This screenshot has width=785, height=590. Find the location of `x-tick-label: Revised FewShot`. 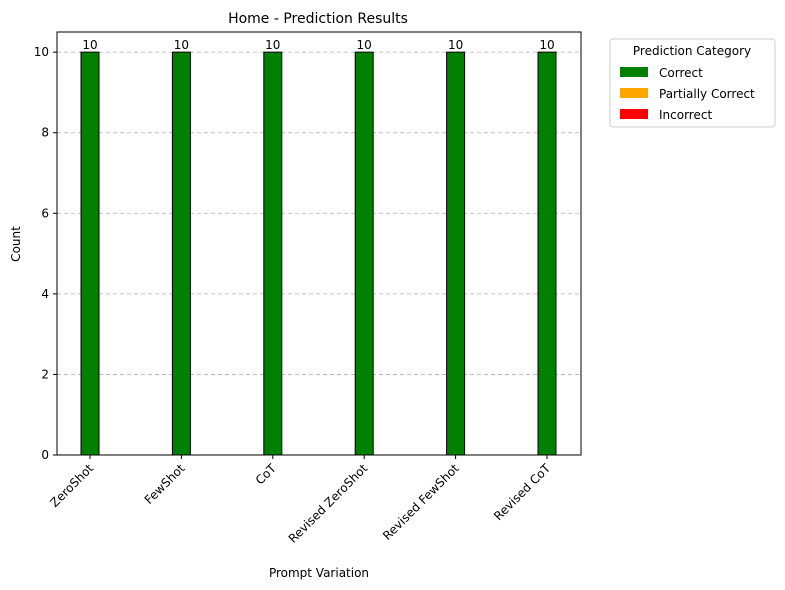

x-tick-label: Revised FewShot is located at coordinates (421, 502).